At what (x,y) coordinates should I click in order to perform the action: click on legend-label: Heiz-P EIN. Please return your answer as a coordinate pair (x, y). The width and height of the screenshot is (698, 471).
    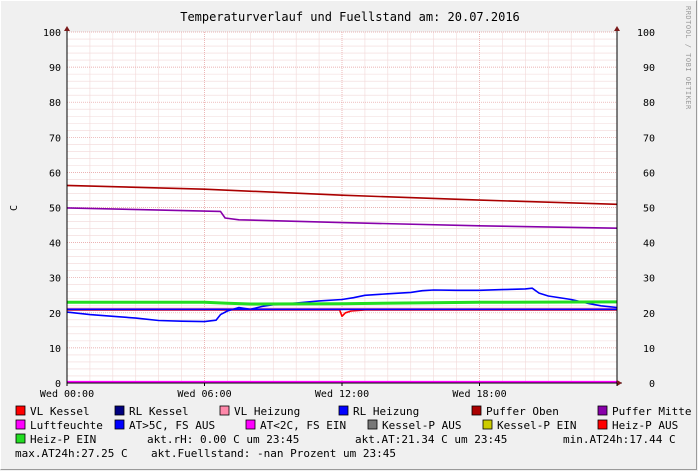
    Looking at the image, I should click on (63, 439).